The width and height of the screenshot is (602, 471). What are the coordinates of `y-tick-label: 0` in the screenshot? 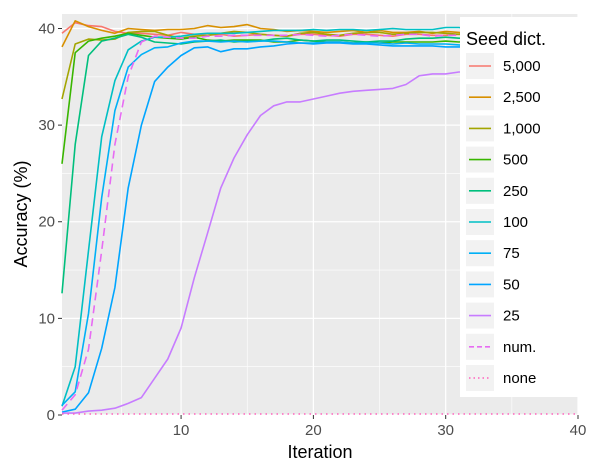 It's located at (51, 415).